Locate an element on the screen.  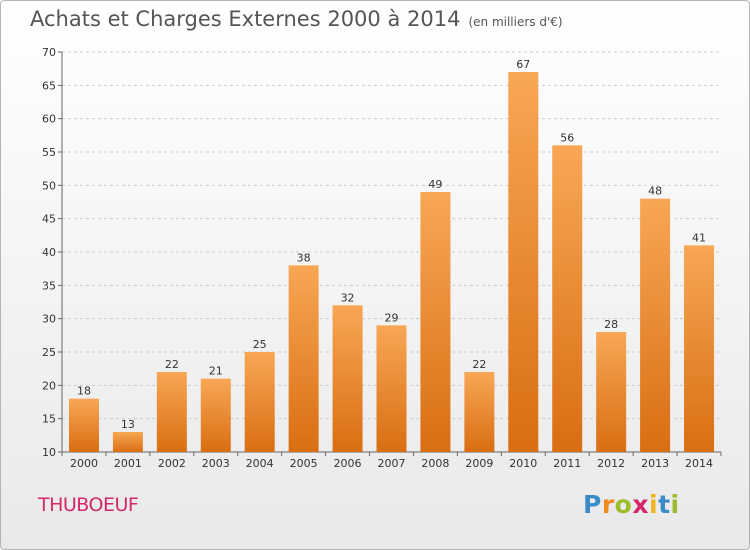
data-label-2003: 21 is located at coordinates (216, 371).